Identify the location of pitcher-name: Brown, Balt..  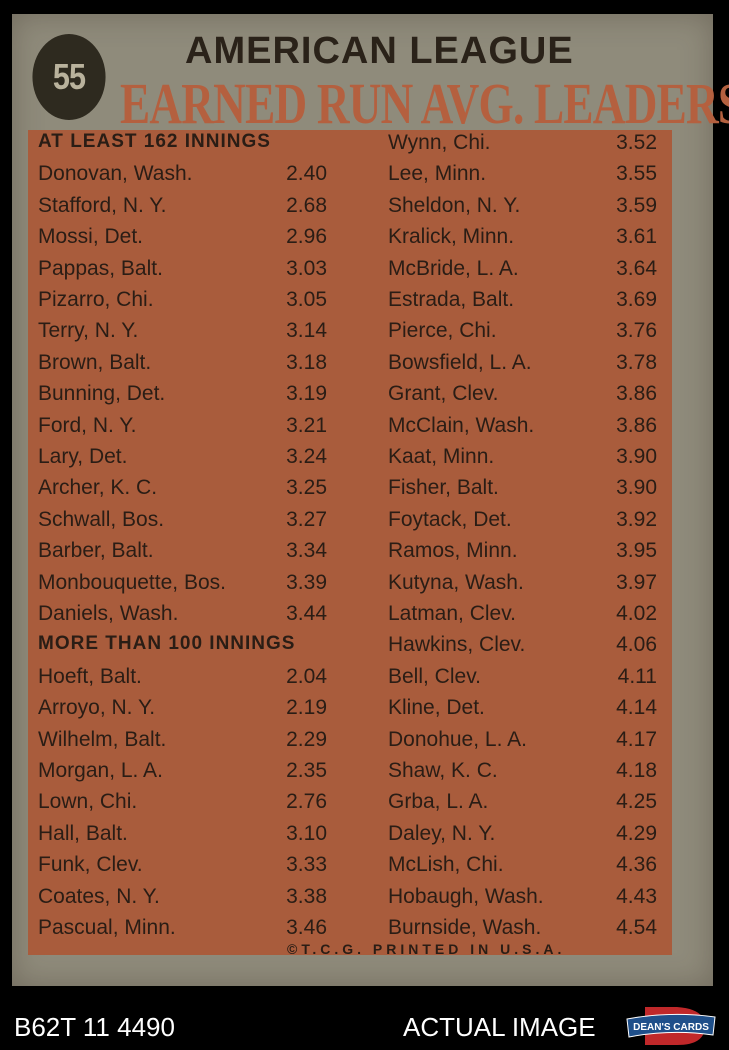
(95, 362).